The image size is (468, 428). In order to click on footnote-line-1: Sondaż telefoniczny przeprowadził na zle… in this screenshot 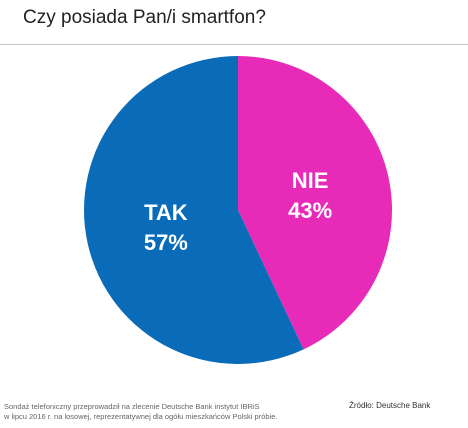, I will do `click(132, 406)`.